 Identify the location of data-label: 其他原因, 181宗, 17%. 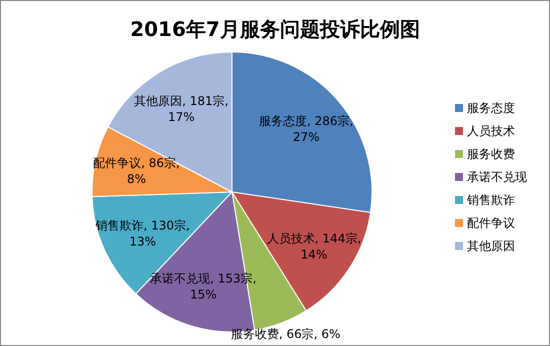
(181, 109).